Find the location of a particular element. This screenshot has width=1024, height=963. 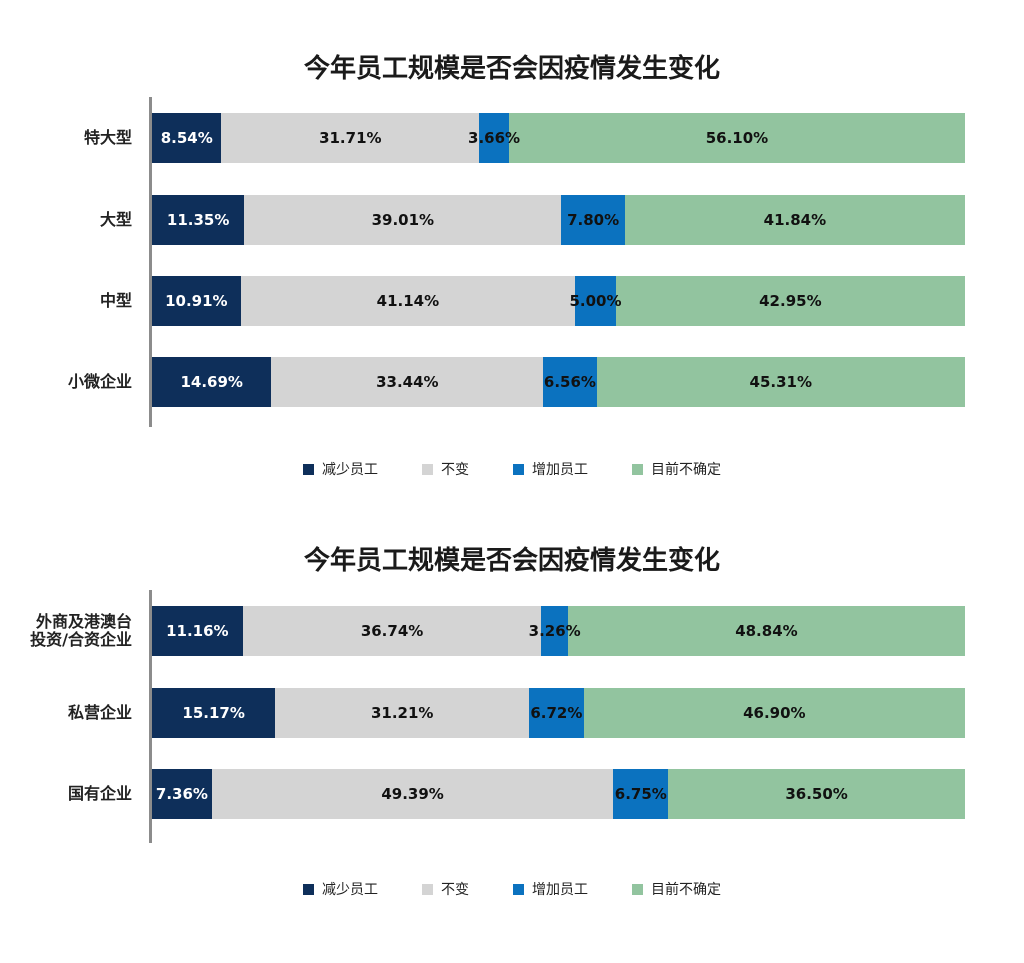

bar-segment: 33.44% is located at coordinates (407, 382).